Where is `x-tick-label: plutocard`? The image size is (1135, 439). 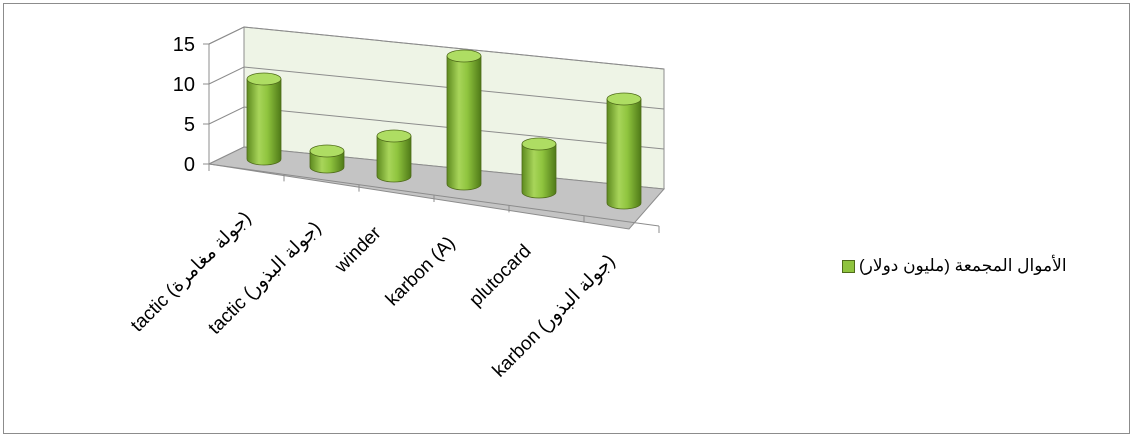 x-tick-label: plutocard is located at coordinates (500, 276).